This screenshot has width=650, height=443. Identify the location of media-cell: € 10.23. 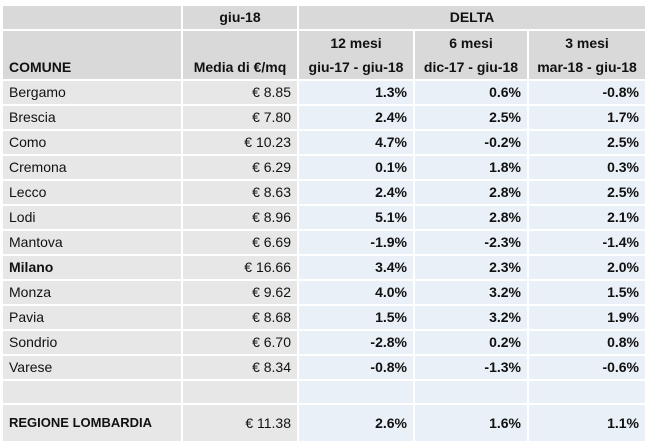
(241, 143).